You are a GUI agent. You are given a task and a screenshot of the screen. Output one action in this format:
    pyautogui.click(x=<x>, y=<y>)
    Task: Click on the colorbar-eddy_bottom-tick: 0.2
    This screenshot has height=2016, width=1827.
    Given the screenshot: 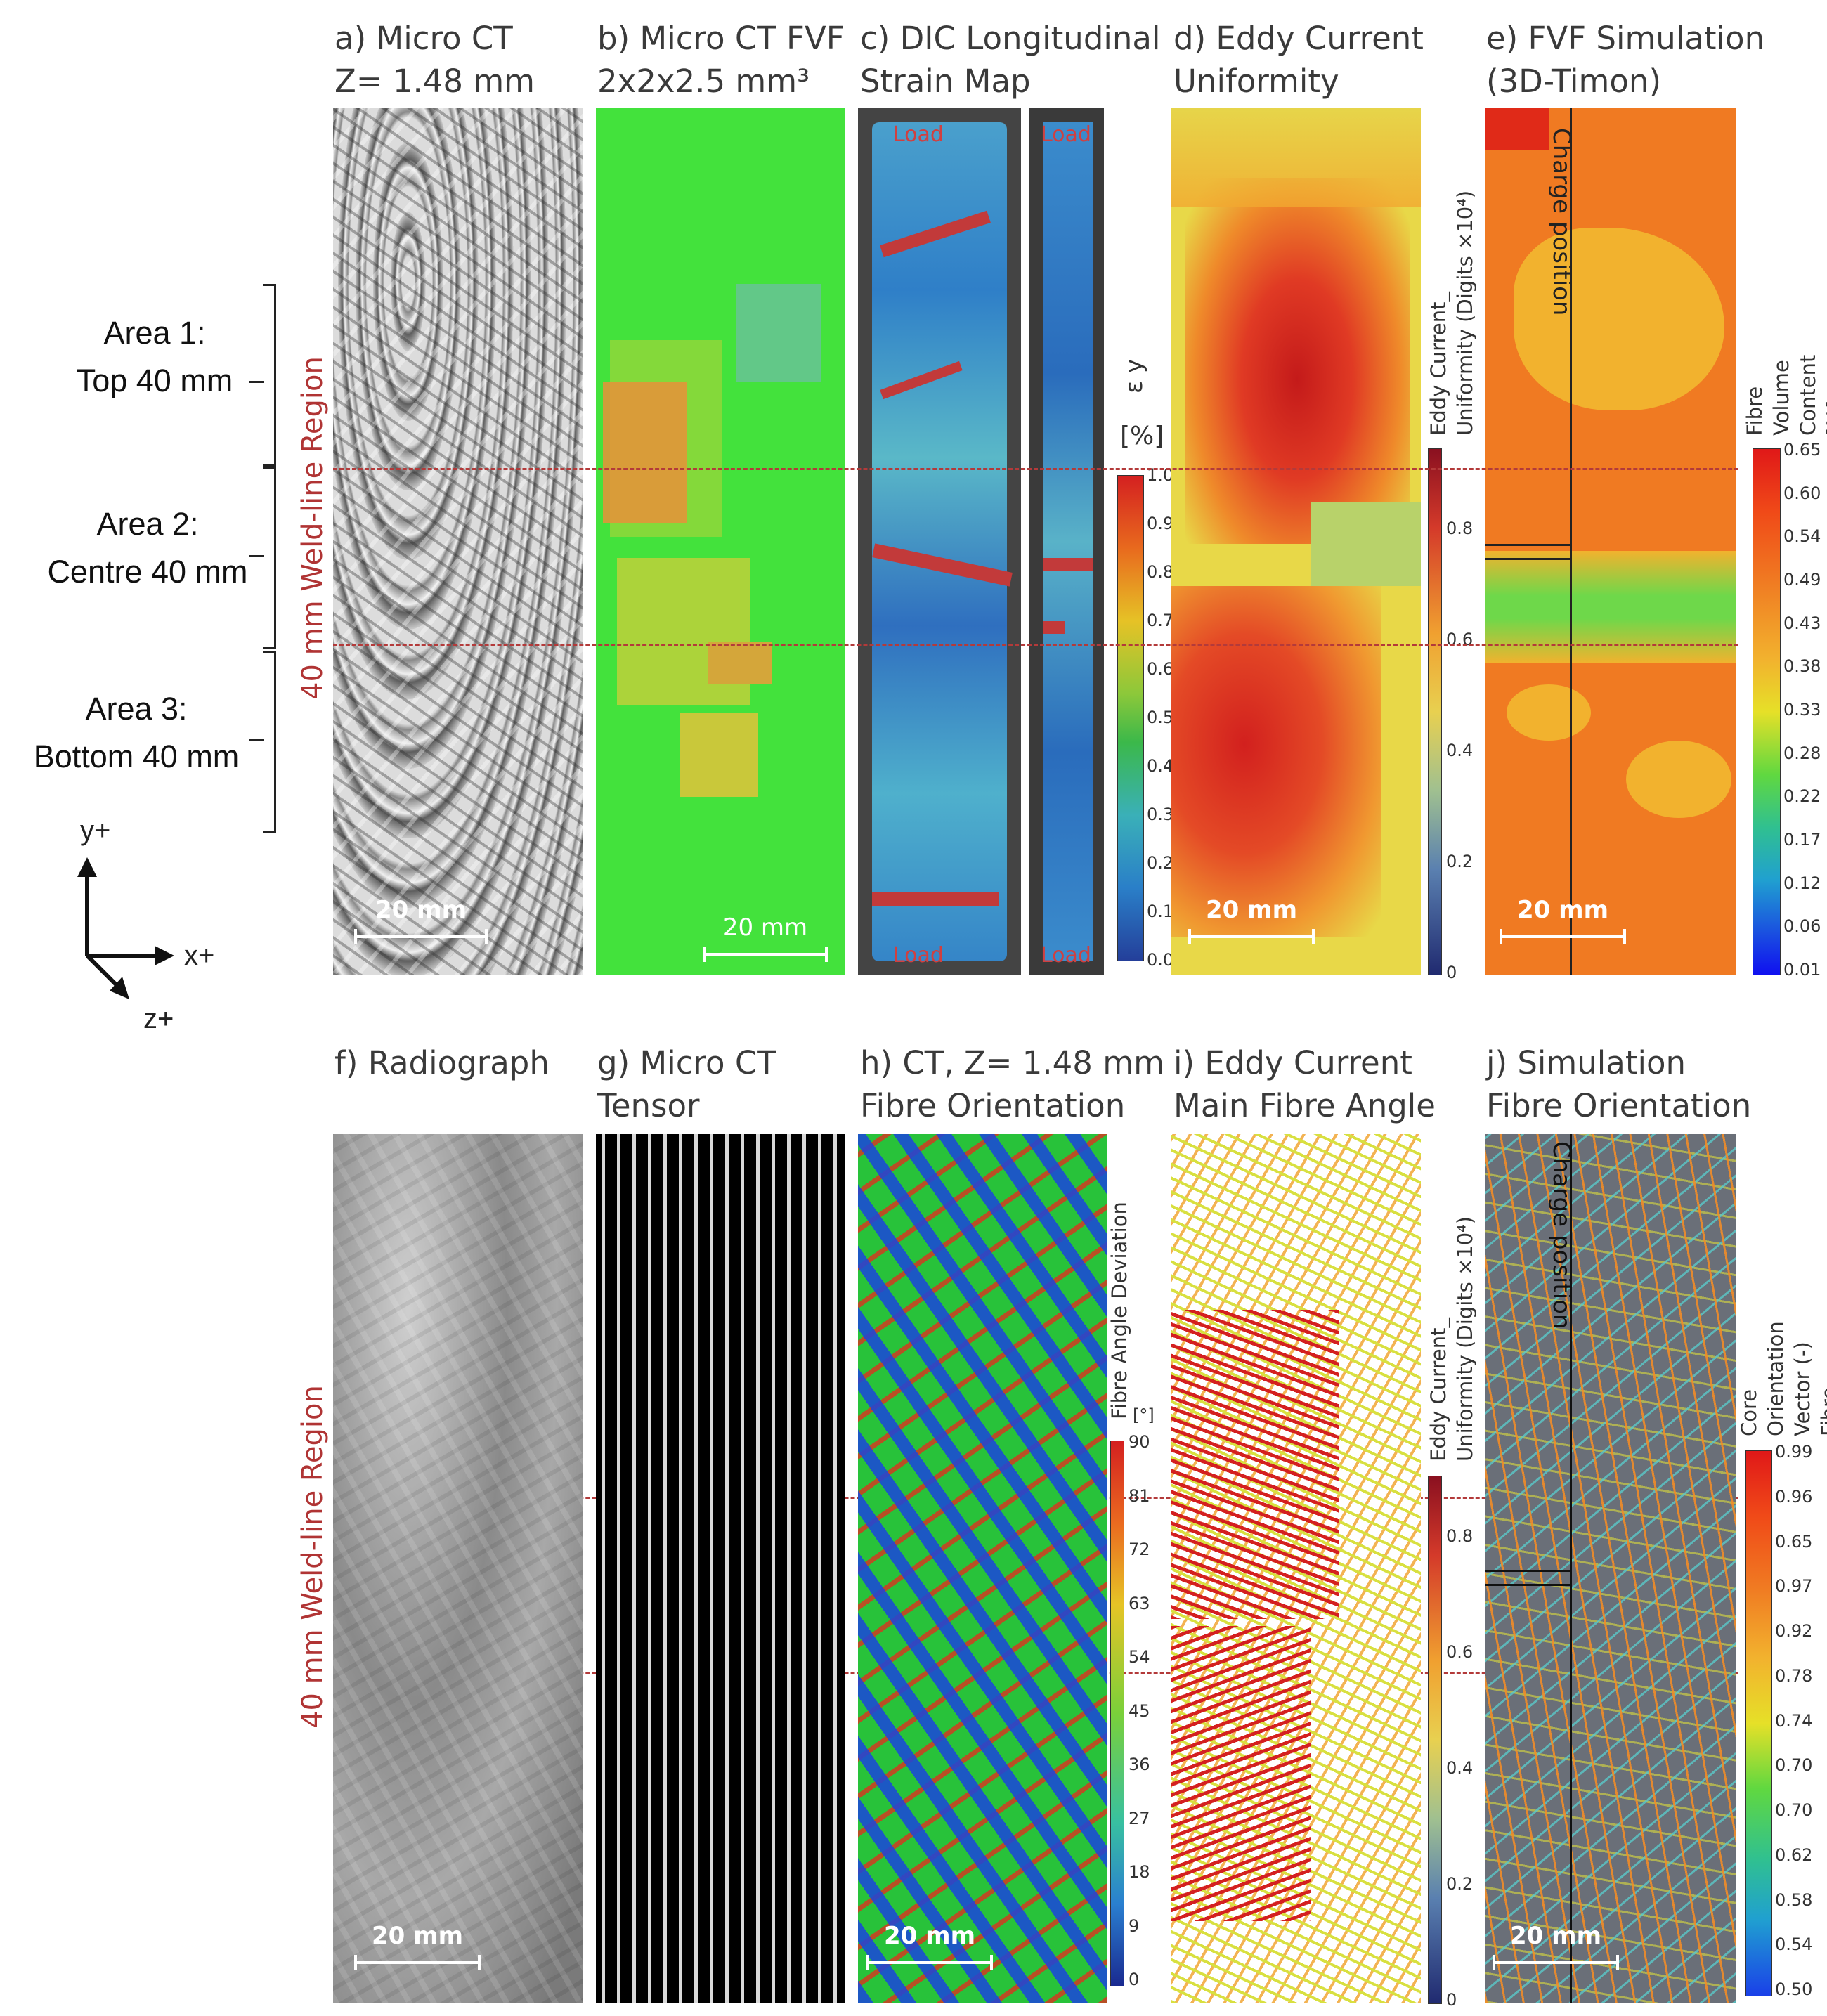 What is the action you would take?
    pyautogui.click(x=1460, y=1884)
    